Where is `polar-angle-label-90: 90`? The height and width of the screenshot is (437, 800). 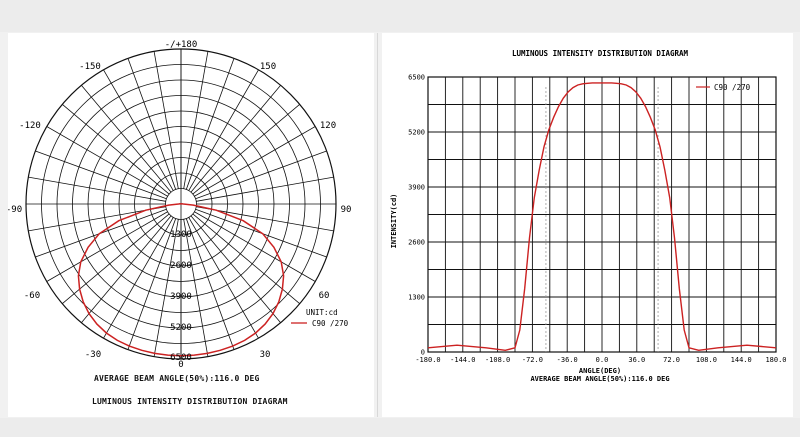 polar-angle-label-90: 90 is located at coordinates (346, 210).